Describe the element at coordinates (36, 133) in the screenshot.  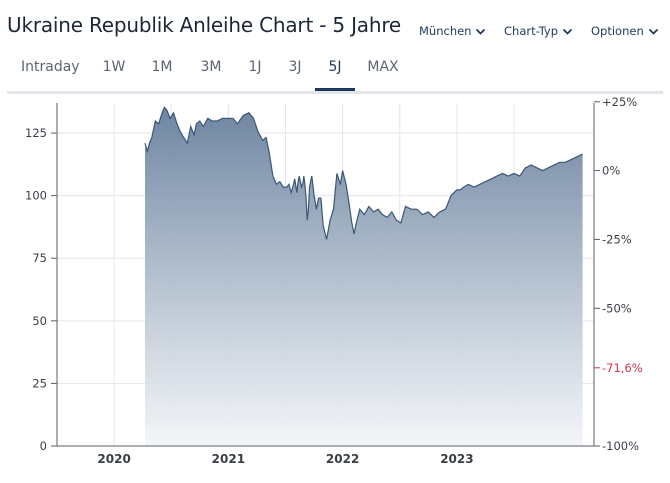
I see `y-tick-label: 125` at that location.